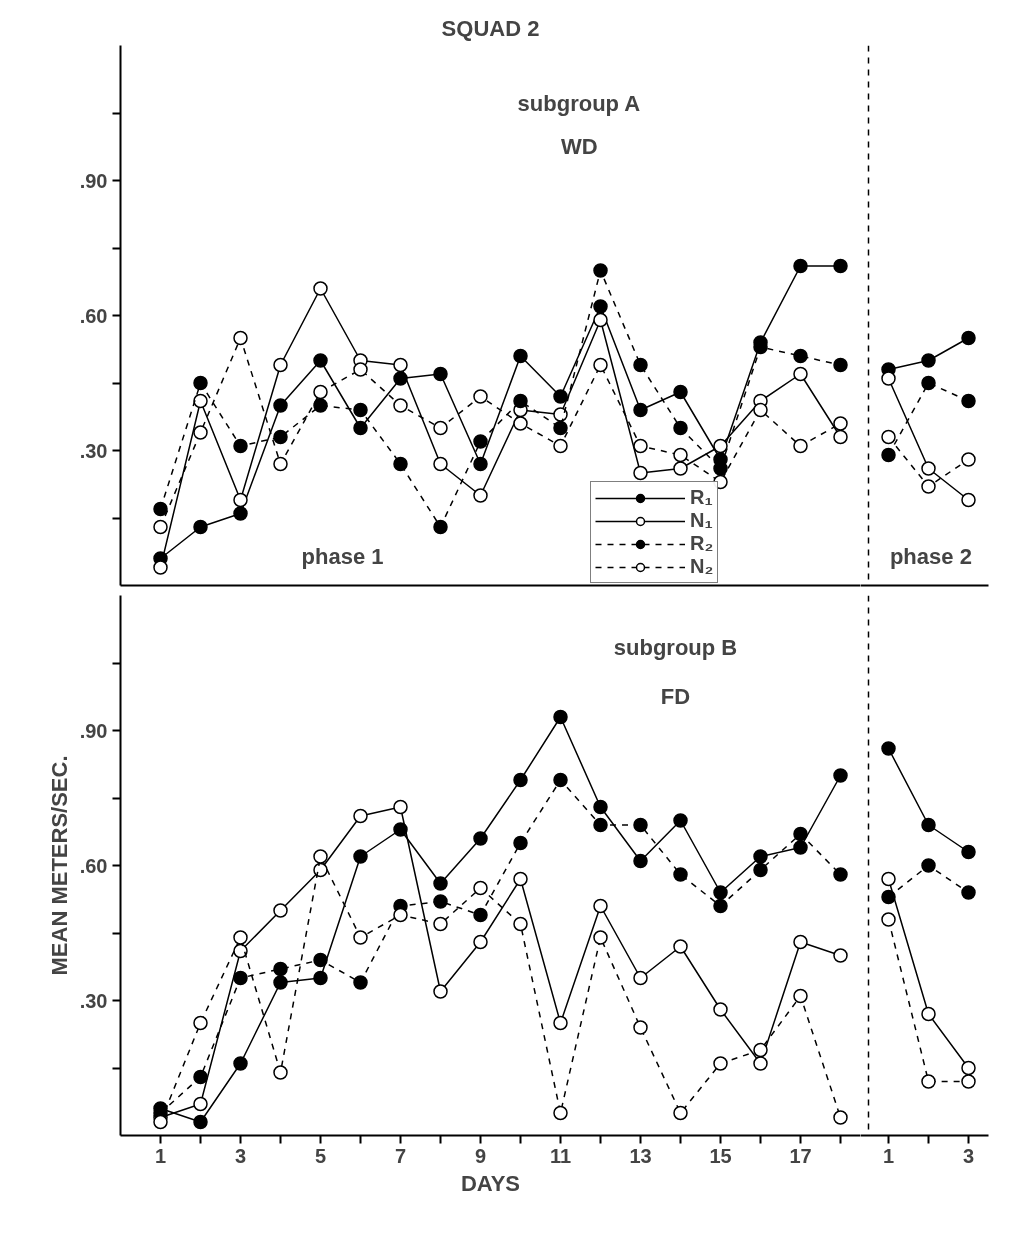 The width and height of the screenshot is (1024, 1234). I want to click on annotation: phase 1, so click(342, 557).